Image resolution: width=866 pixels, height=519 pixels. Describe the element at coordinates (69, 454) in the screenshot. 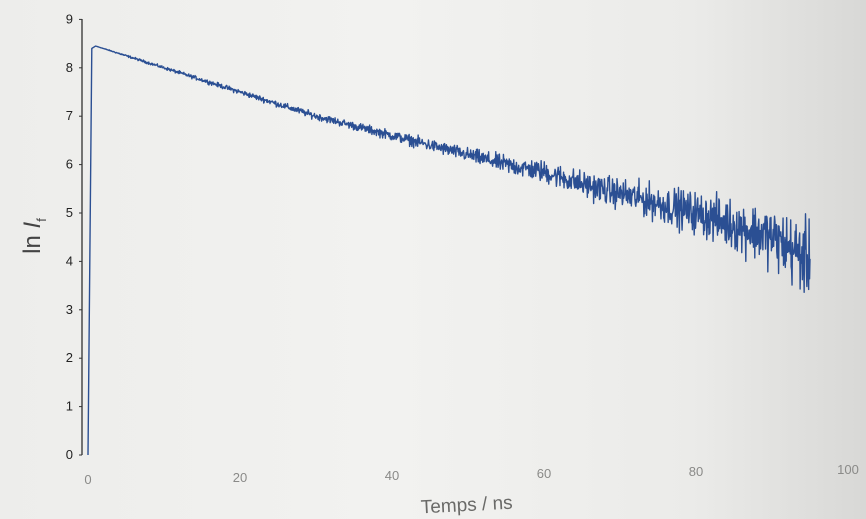

I see `y-tick-label: 0` at that location.